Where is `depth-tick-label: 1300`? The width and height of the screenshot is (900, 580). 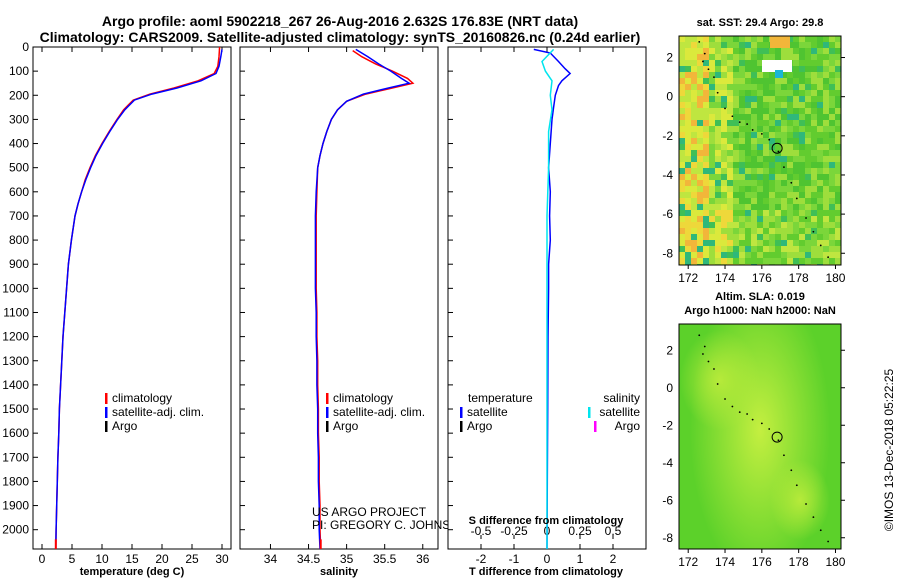 depth-tick-label: 1300 is located at coordinates (15, 361).